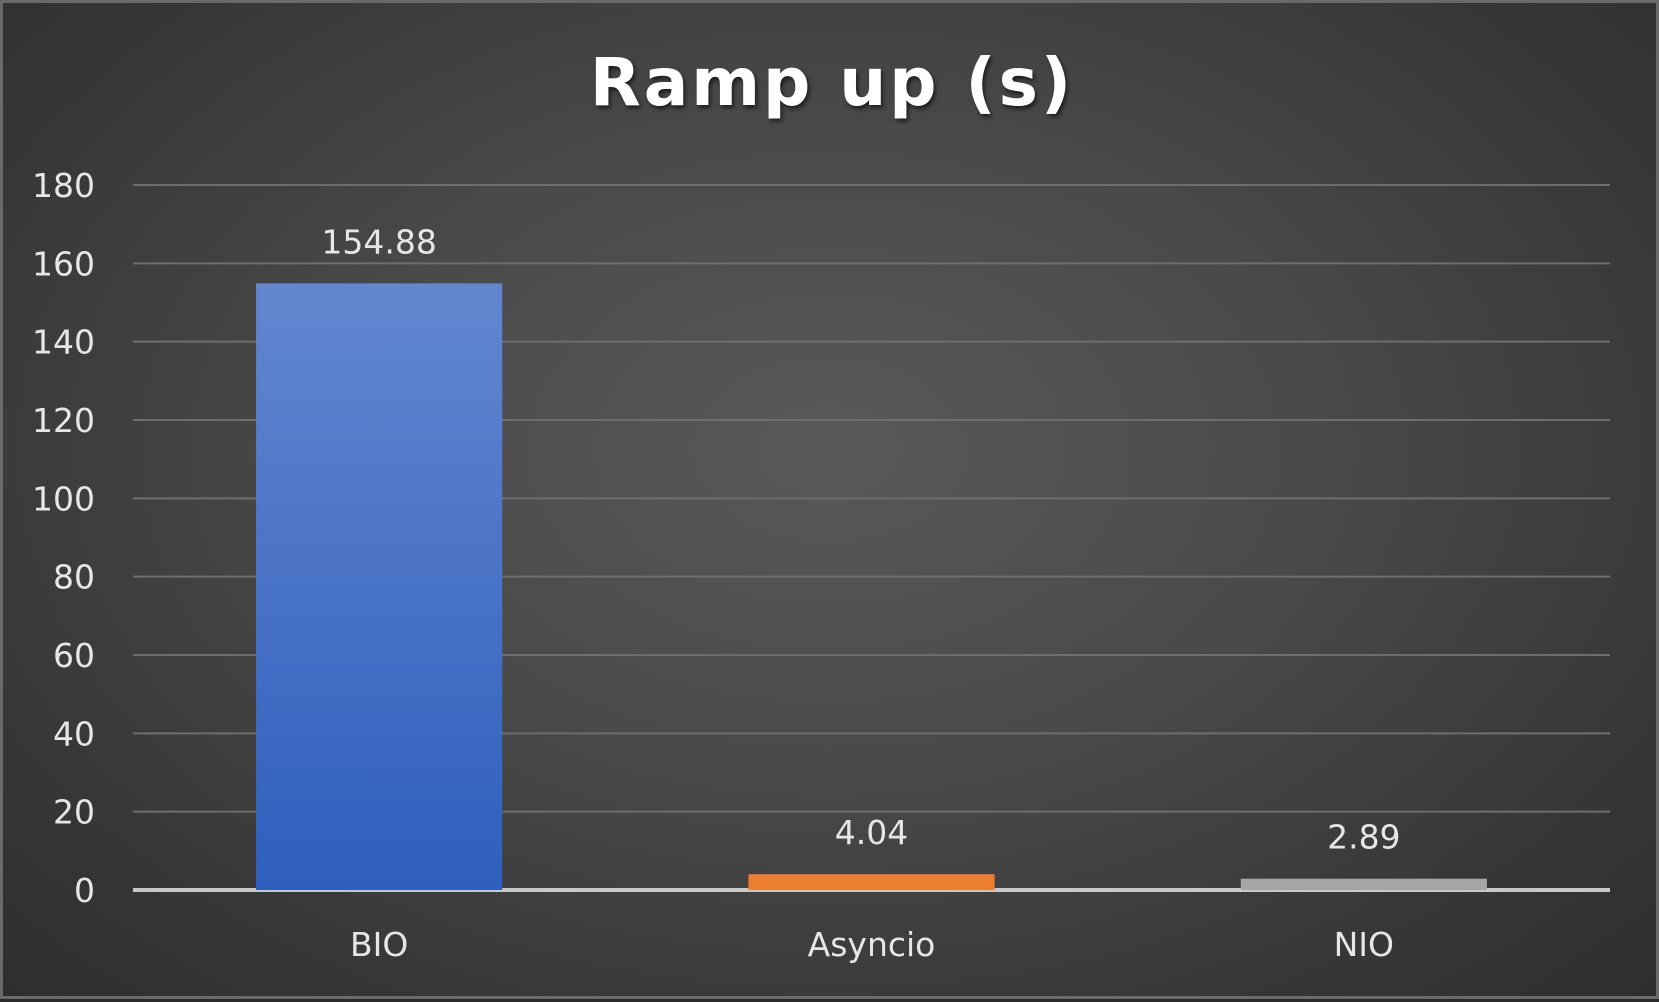 The width and height of the screenshot is (1659, 1002). Describe the element at coordinates (379, 944) in the screenshot. I see `category-label-bio: BIO` at that location.